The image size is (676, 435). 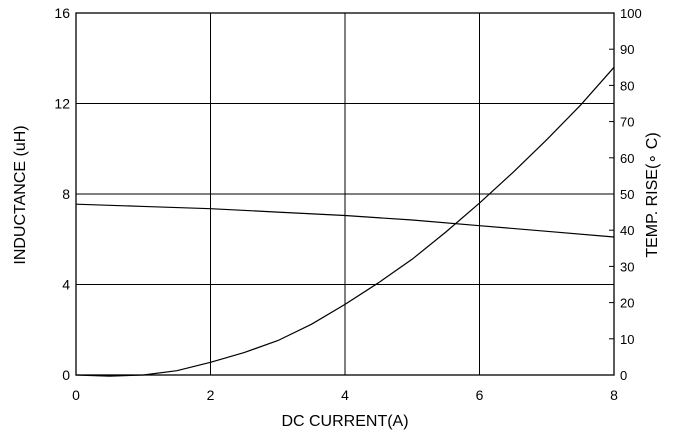 I want to click on y-right-tick-label: 30, so click(x=627, y=266).